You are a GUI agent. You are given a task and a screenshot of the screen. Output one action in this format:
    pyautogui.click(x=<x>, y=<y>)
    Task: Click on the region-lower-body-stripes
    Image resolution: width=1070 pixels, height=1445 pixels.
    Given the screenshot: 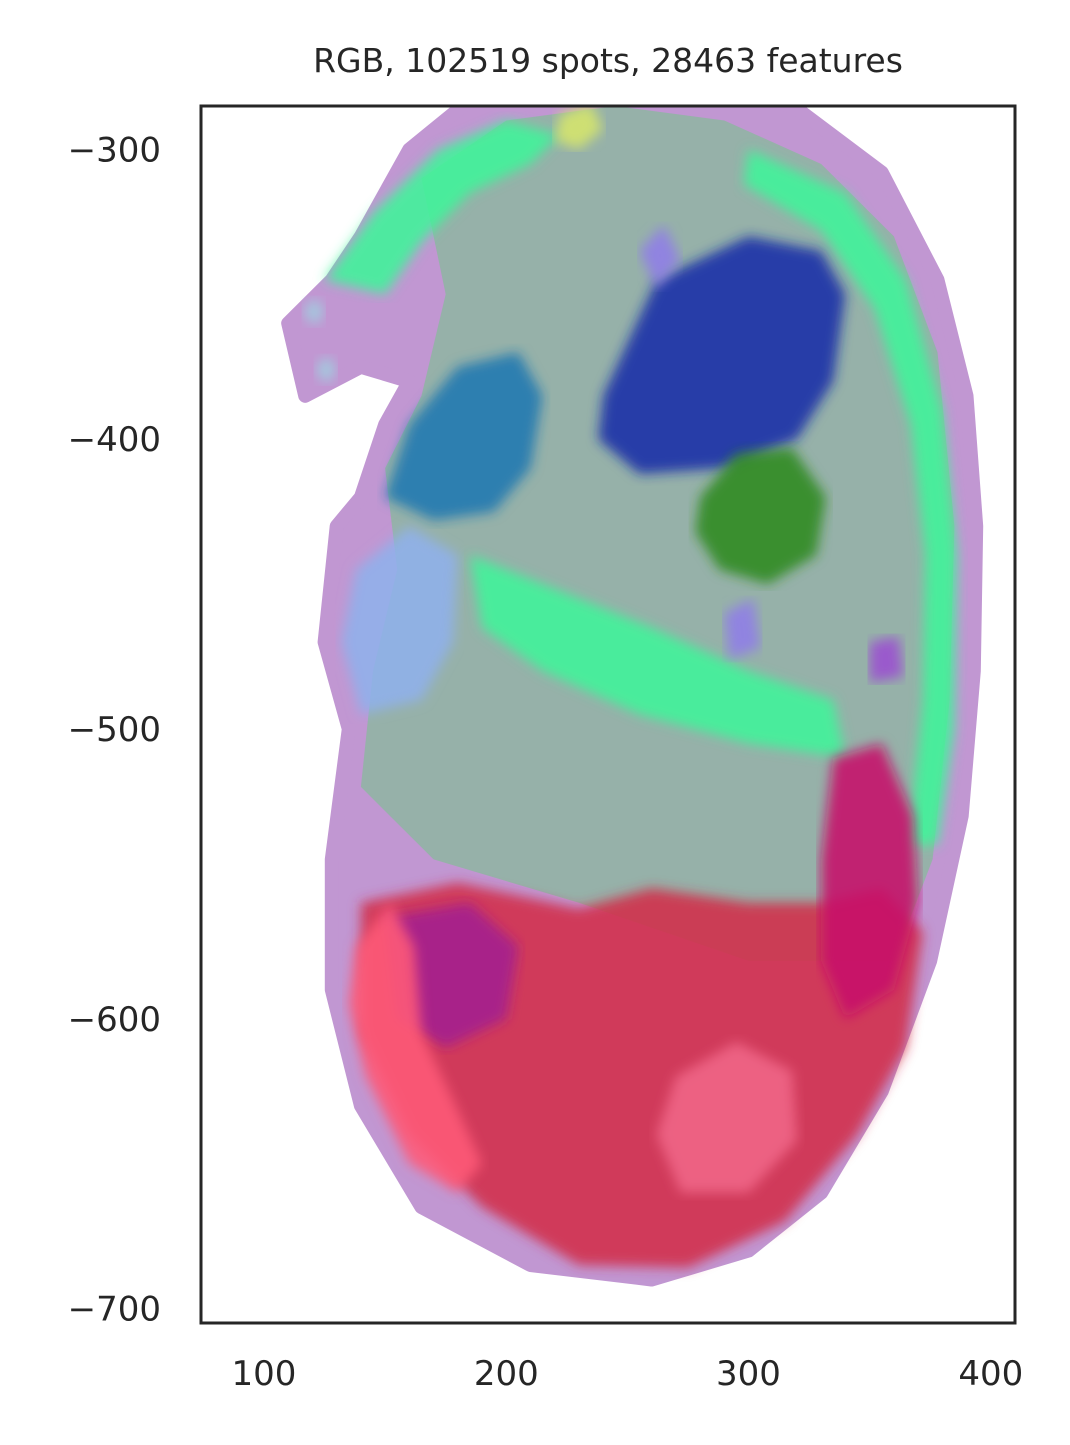 What is the action you would take?
    pyautogui.click(x=657, y=656)
    